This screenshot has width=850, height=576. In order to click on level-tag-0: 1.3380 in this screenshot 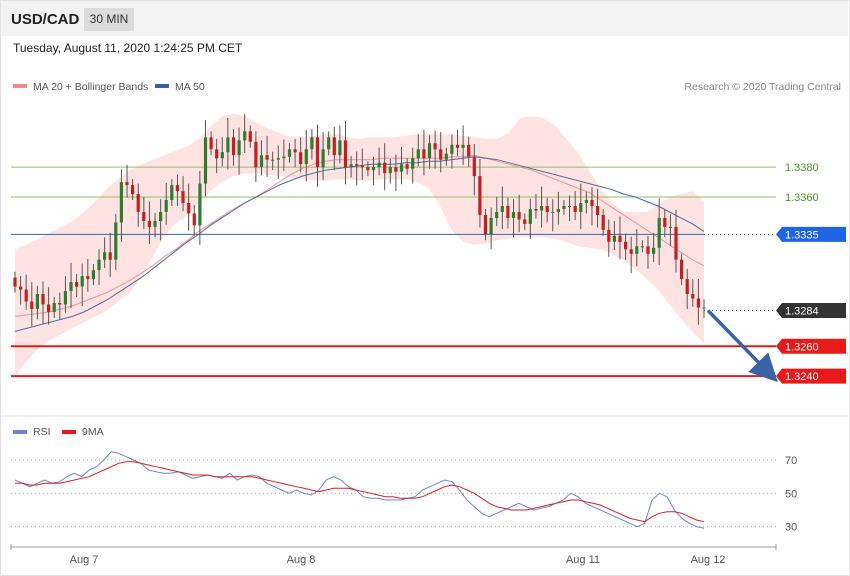, I will do `click(802, 168)`.